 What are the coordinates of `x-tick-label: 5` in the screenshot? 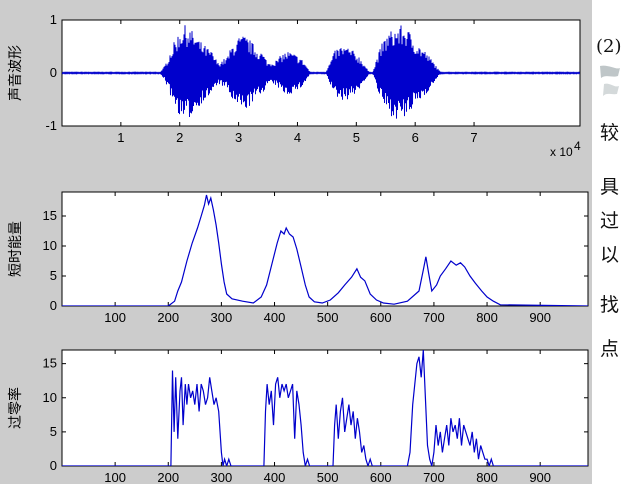 It's located at (356, 137).